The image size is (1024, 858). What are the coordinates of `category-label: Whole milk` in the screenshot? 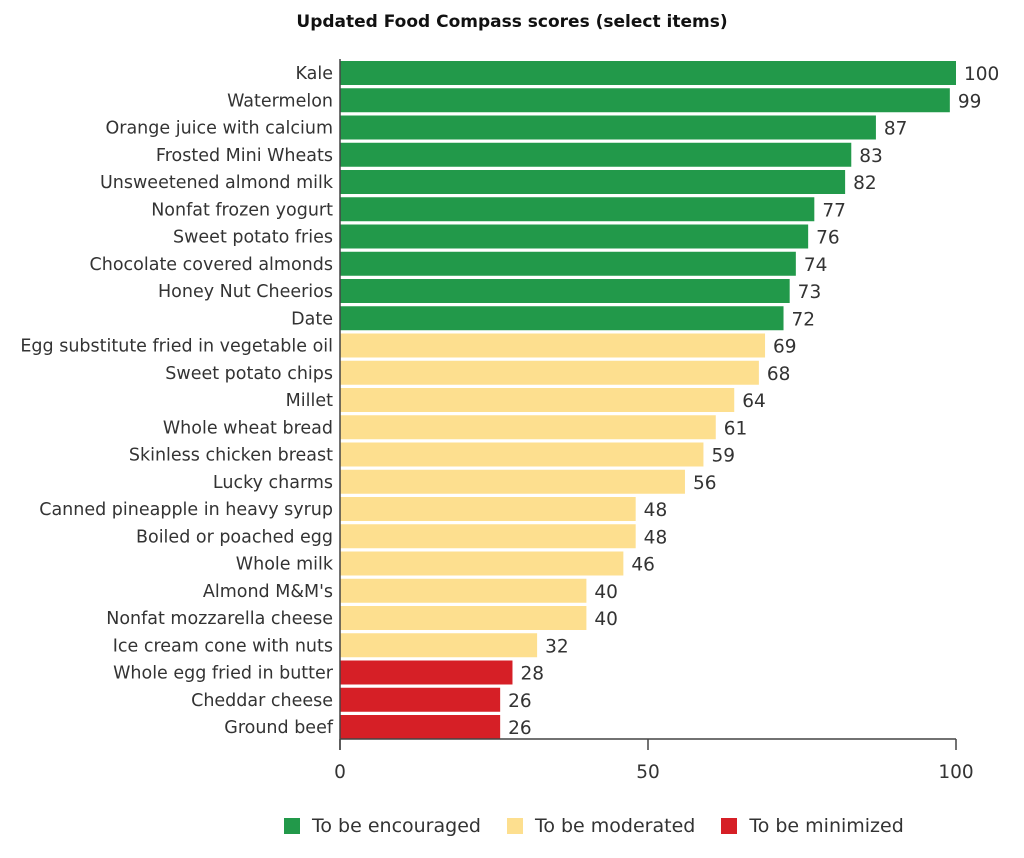 It's located at (285, 565).